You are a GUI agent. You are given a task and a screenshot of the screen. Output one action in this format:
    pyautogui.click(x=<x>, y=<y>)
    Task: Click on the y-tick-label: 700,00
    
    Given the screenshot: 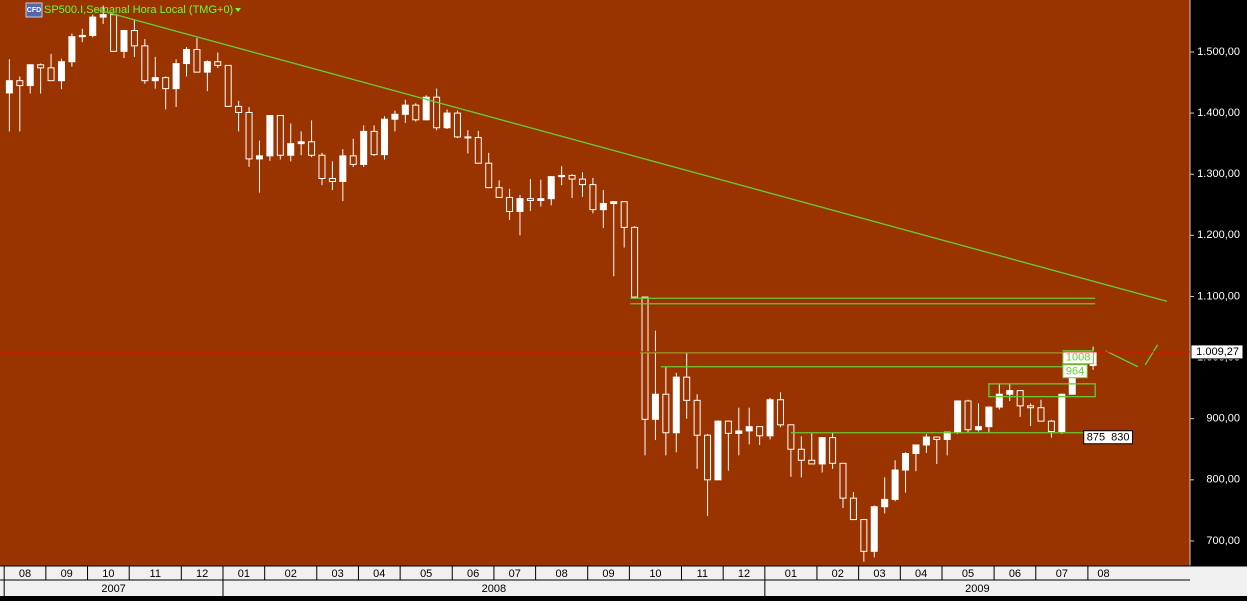 What is the action you would take?
    pyautogui.click(x=1223, y=541)
    